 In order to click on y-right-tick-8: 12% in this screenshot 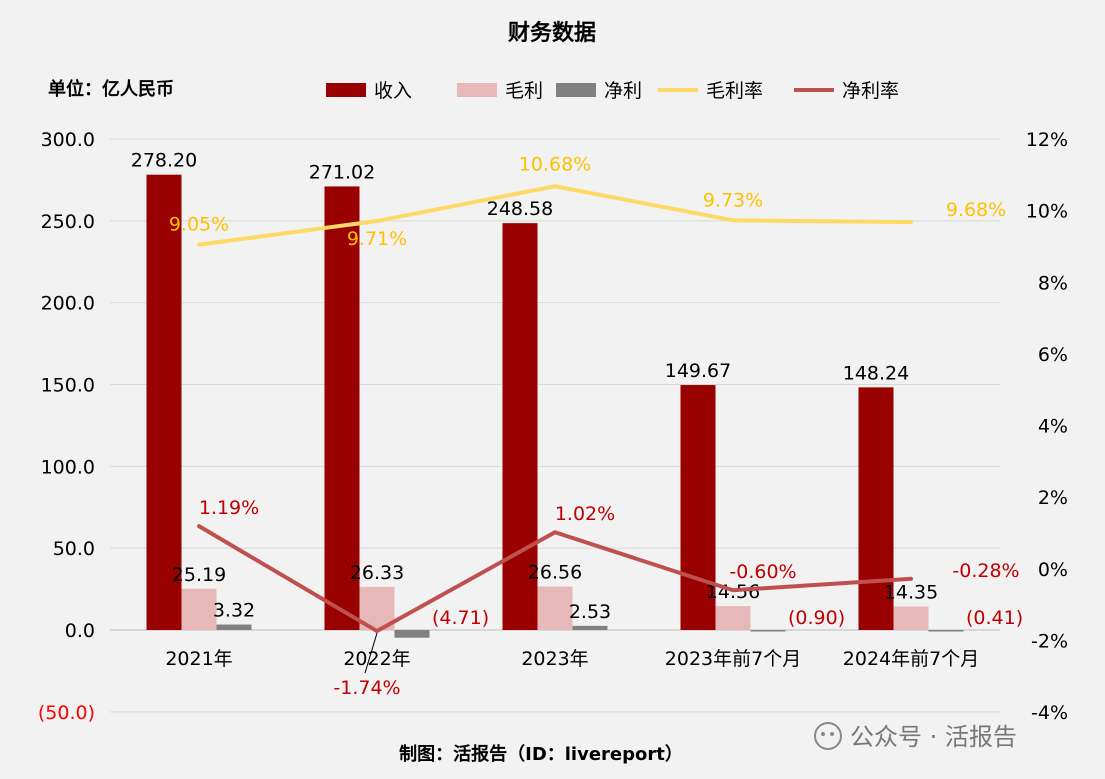, I will do `click(1047, 140)`.